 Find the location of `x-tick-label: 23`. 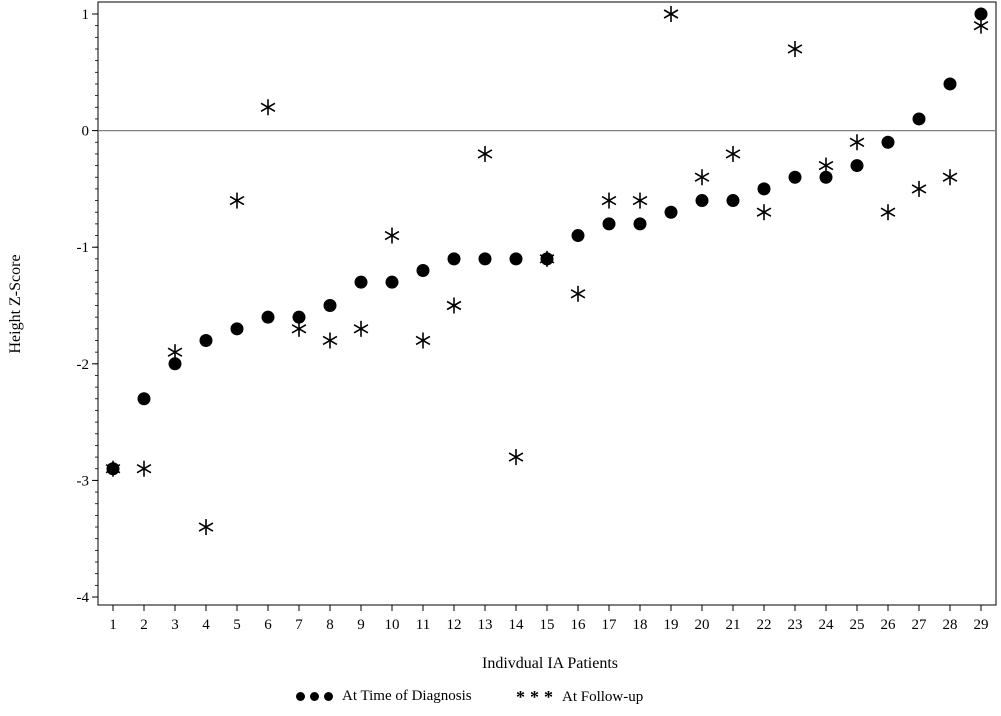

x-tick-label: 23 is located at coordinates (795, 625).